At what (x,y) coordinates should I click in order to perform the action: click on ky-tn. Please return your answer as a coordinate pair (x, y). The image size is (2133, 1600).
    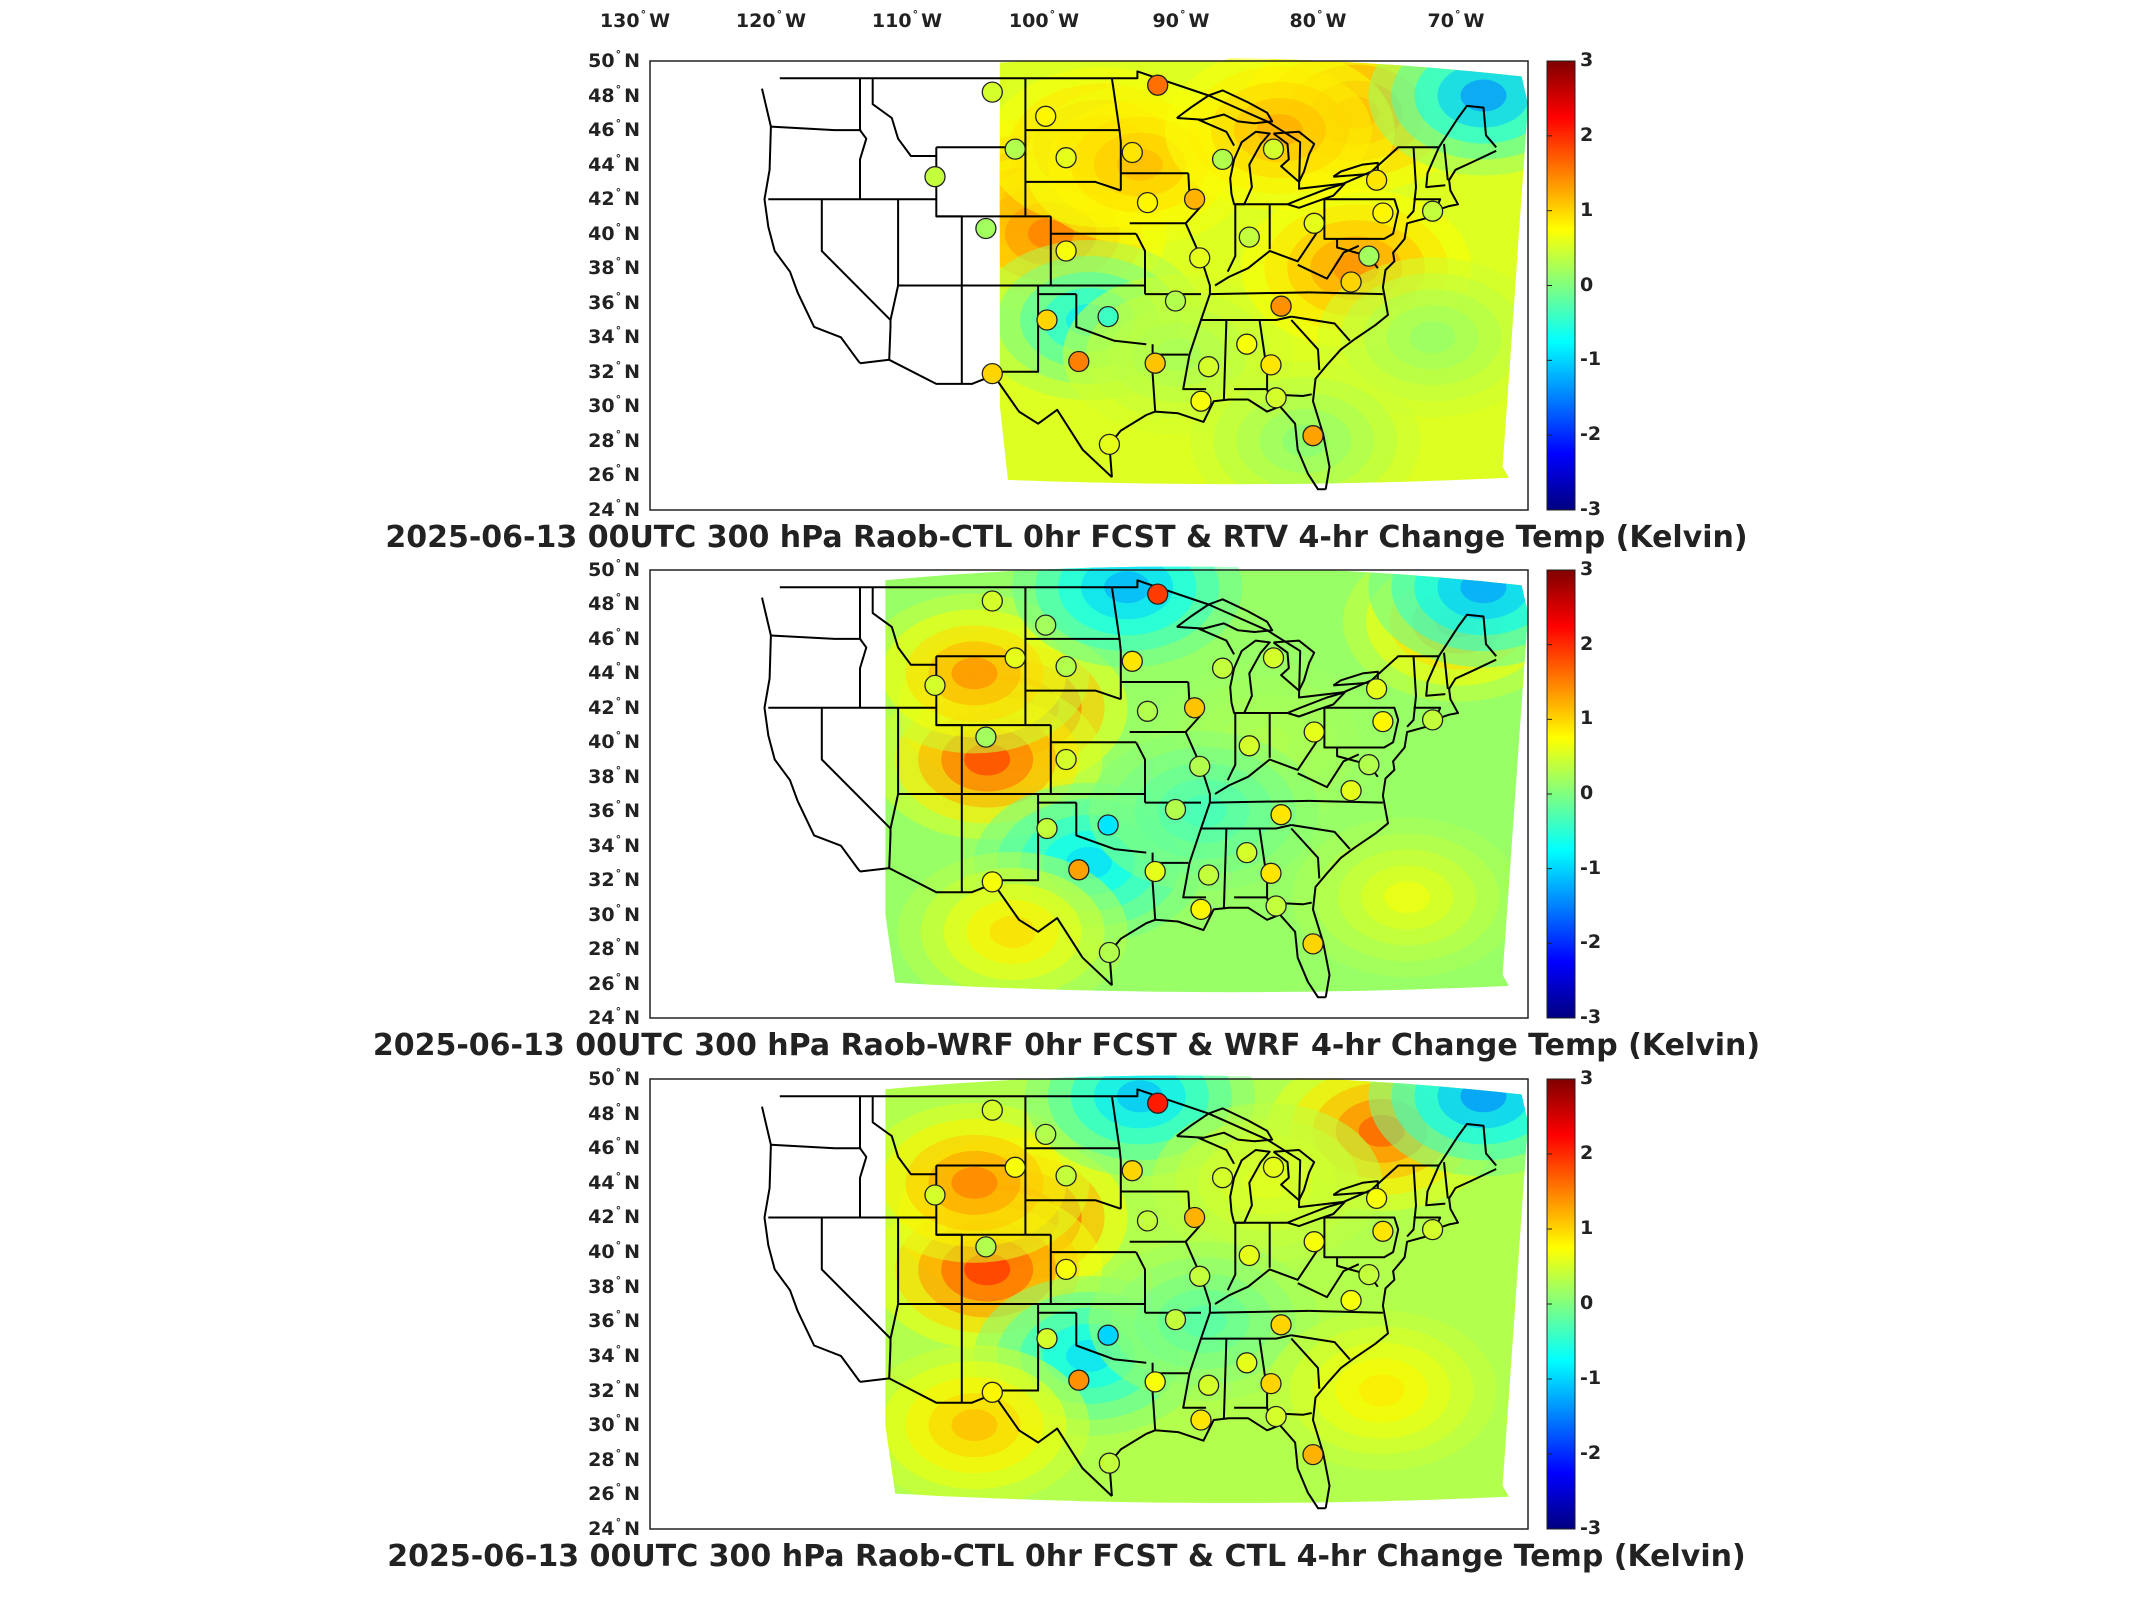
    Looking at the image, I should click on (1259, 801).